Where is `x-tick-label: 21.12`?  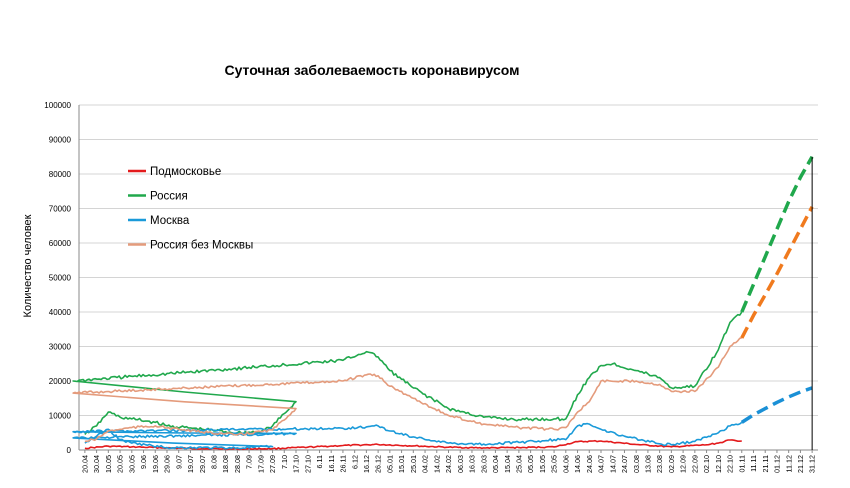 x-tick-label: 21.12 is located at coordinates (800, 464).